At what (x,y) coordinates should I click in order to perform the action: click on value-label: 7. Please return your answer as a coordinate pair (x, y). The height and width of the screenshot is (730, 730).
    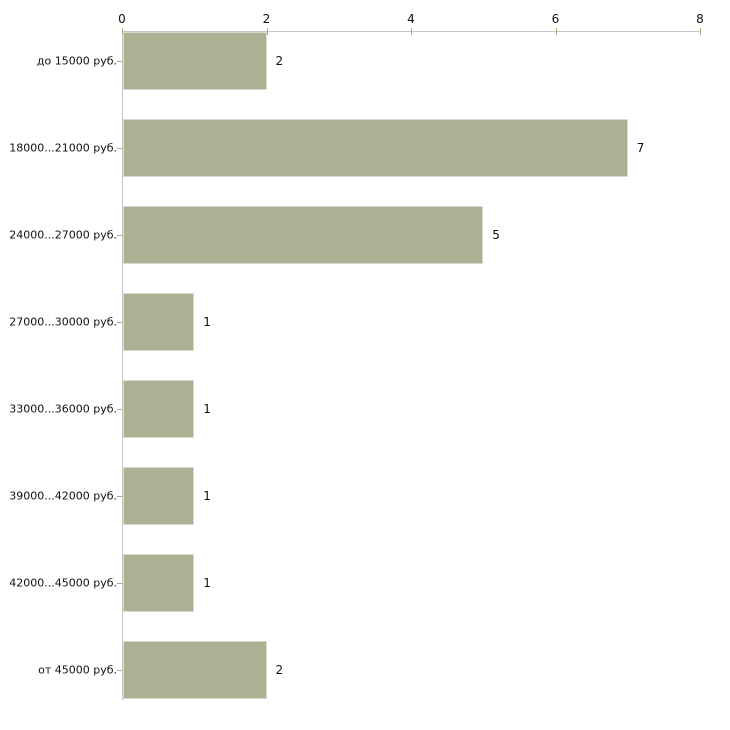
    Looking at the image, I should click on (640, 148).